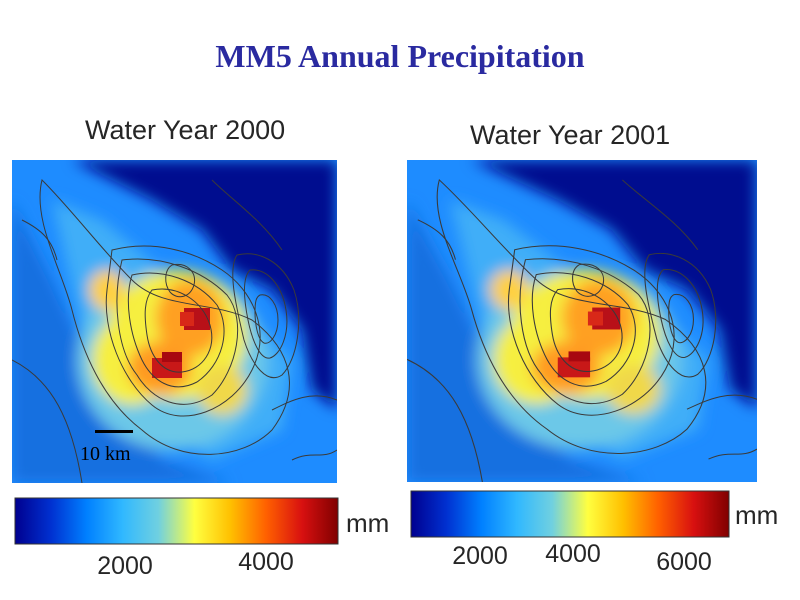 This screenshot has height=600, width=800. Describe the element at coordinates (105, 454) in the screenshot. I see `scale-bar-label: 10 km` at that location.